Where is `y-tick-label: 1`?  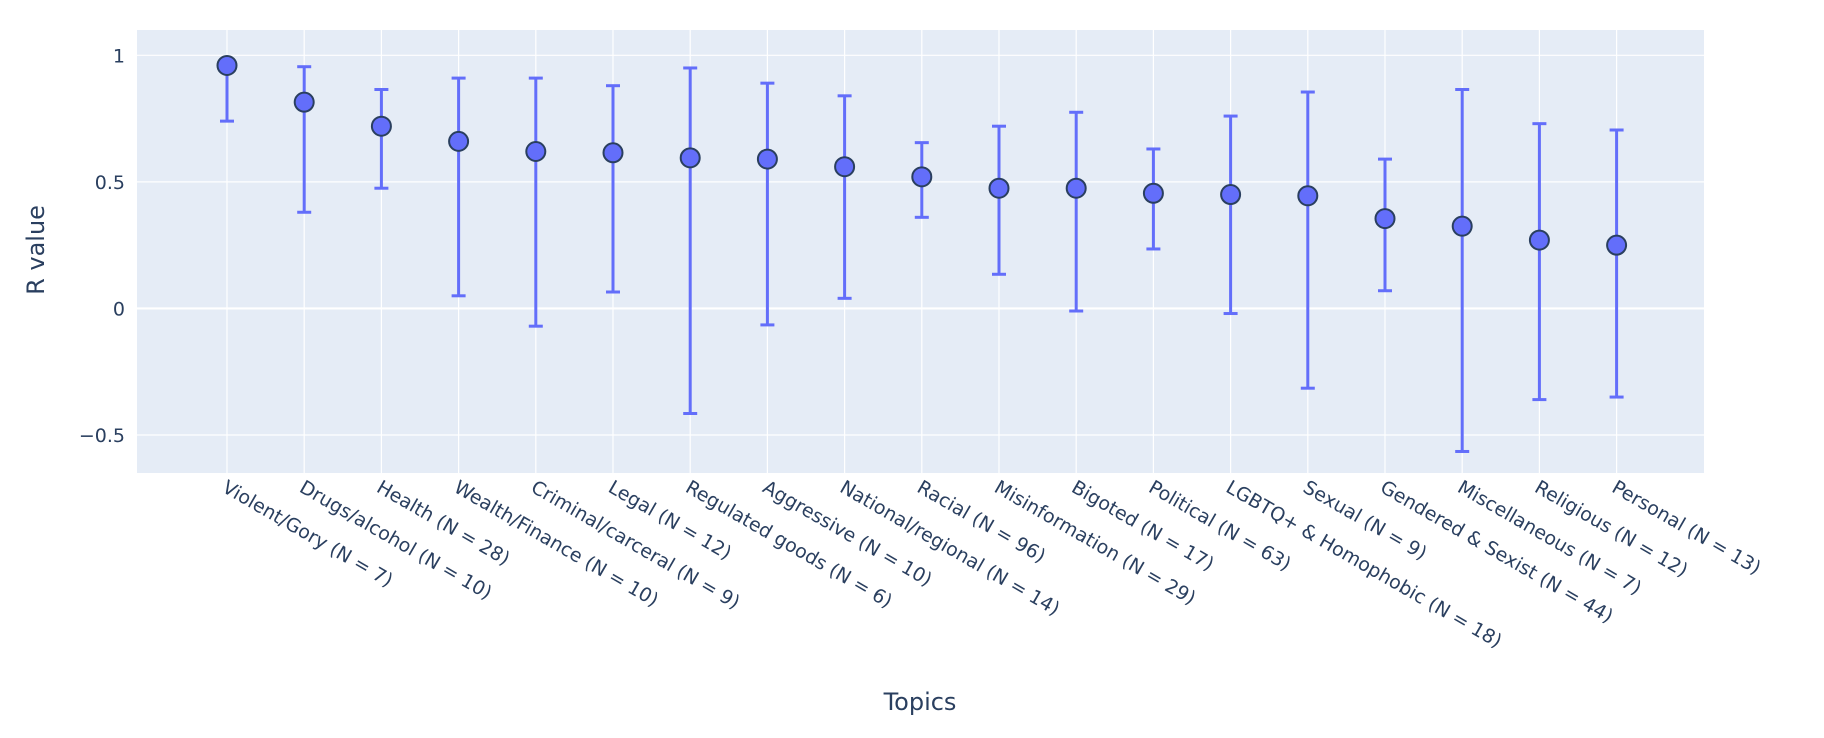
y-tick-label: 1 is located at coordinates (119, 56).